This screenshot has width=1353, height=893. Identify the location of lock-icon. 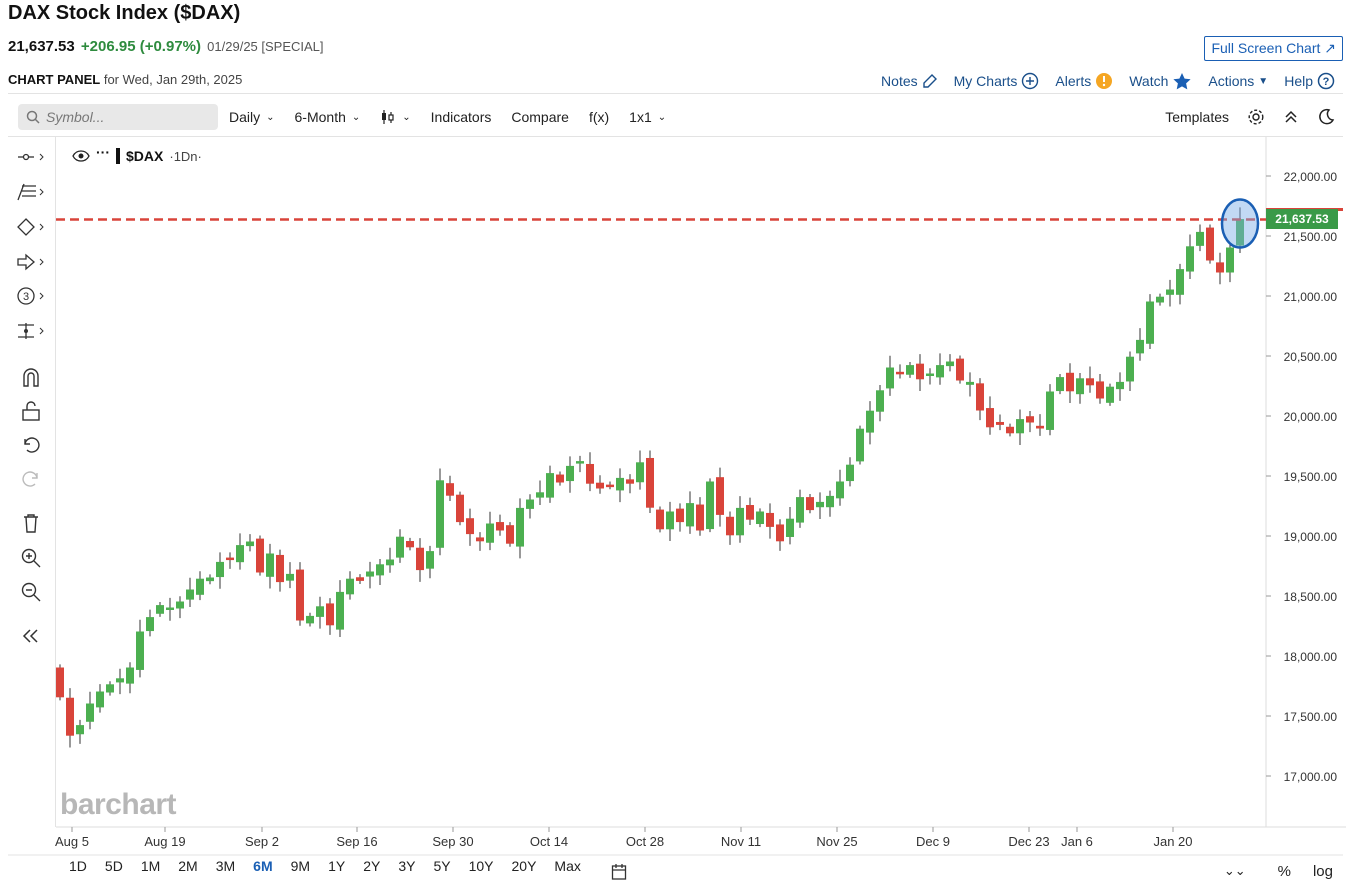
(31, 411).